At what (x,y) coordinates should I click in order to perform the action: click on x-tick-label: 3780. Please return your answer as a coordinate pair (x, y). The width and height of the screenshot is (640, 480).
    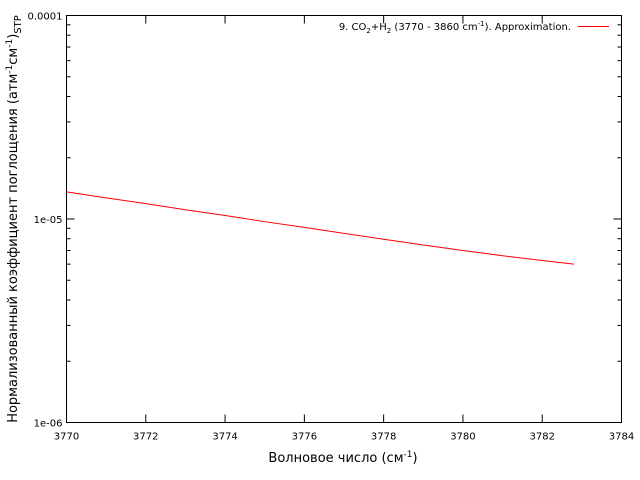
    Looking at the image, I should click on (462, 437).